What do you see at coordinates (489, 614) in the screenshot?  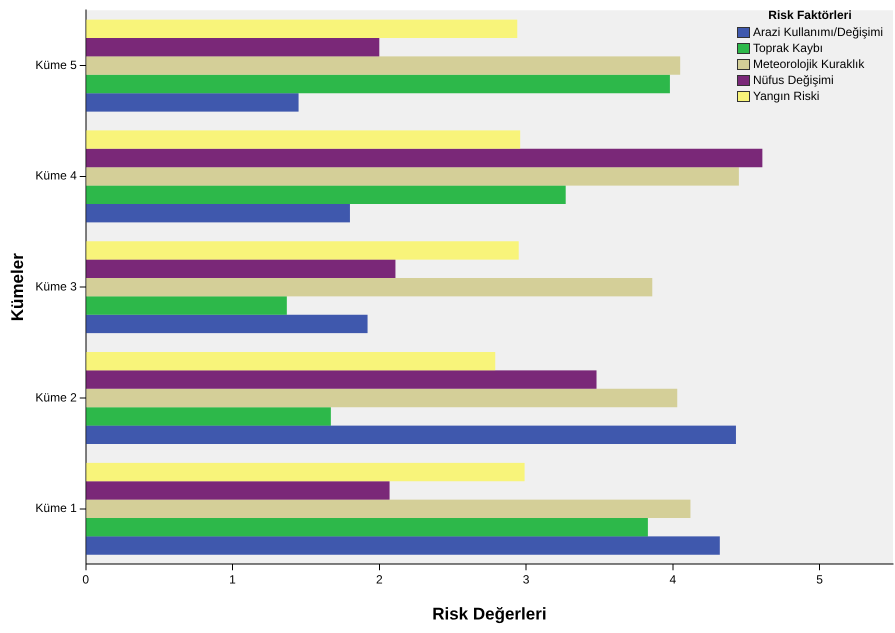 I see `x-axis-title: Risk Değerleri` at bounding box center [489, 614].